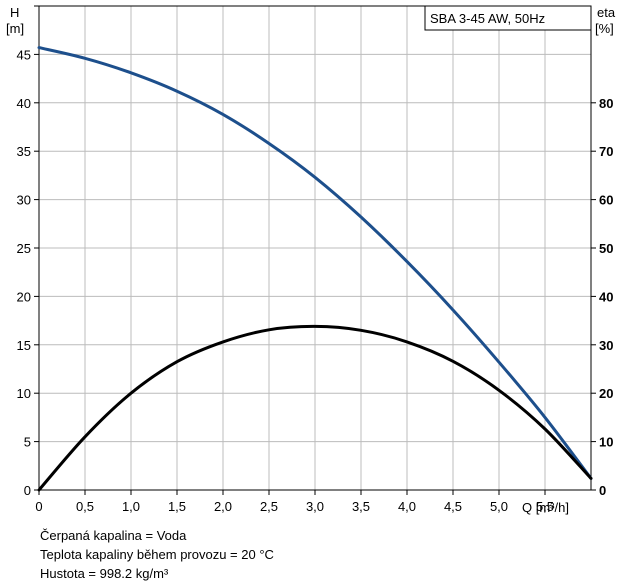  Describe the element at coordinates (361, 506) in the screenshot. I see `x-tick-label: 3,5` at that location.